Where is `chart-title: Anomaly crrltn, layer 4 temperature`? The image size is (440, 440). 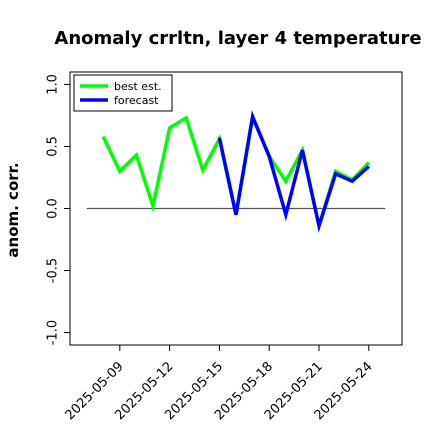
chart-title: Anomaly crrltn, layer 4 temperature is located at coordinates (237, 38).